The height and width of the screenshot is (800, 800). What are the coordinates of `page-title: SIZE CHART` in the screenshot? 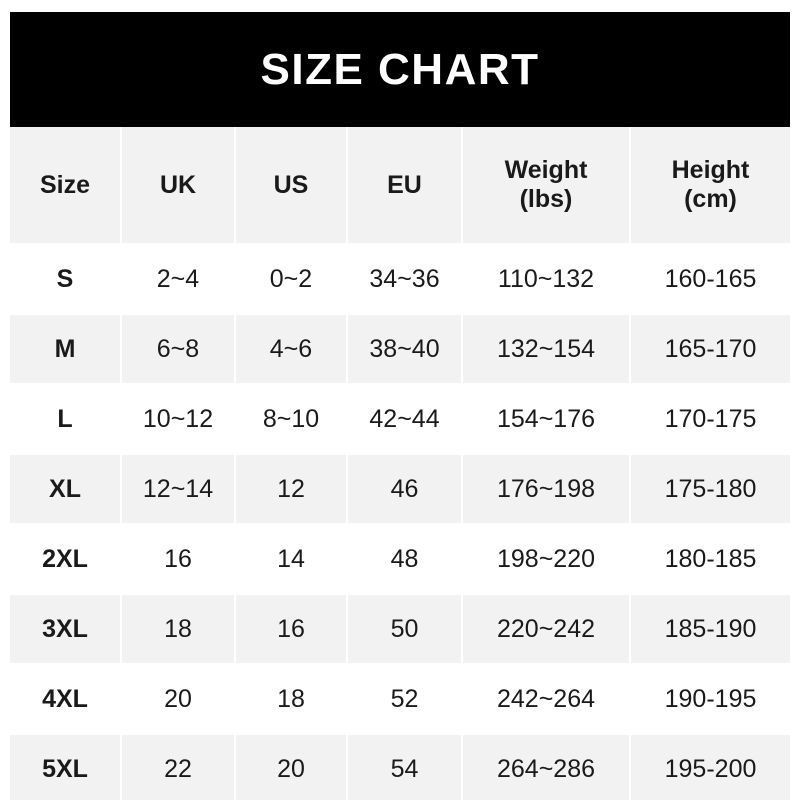 It's located at (400, 69).